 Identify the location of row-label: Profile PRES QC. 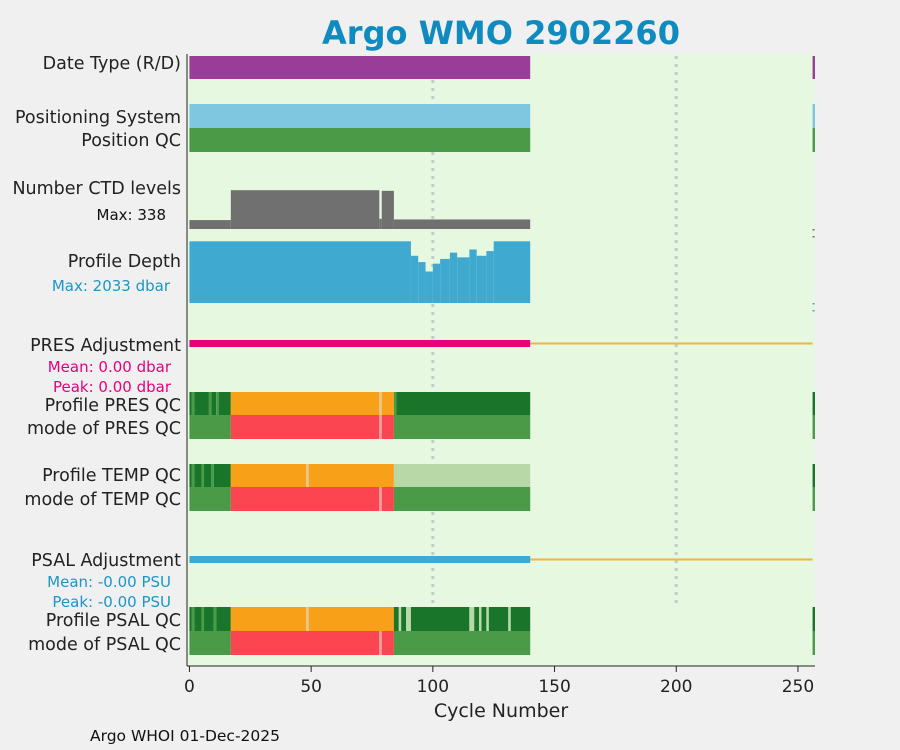
(113, 406).